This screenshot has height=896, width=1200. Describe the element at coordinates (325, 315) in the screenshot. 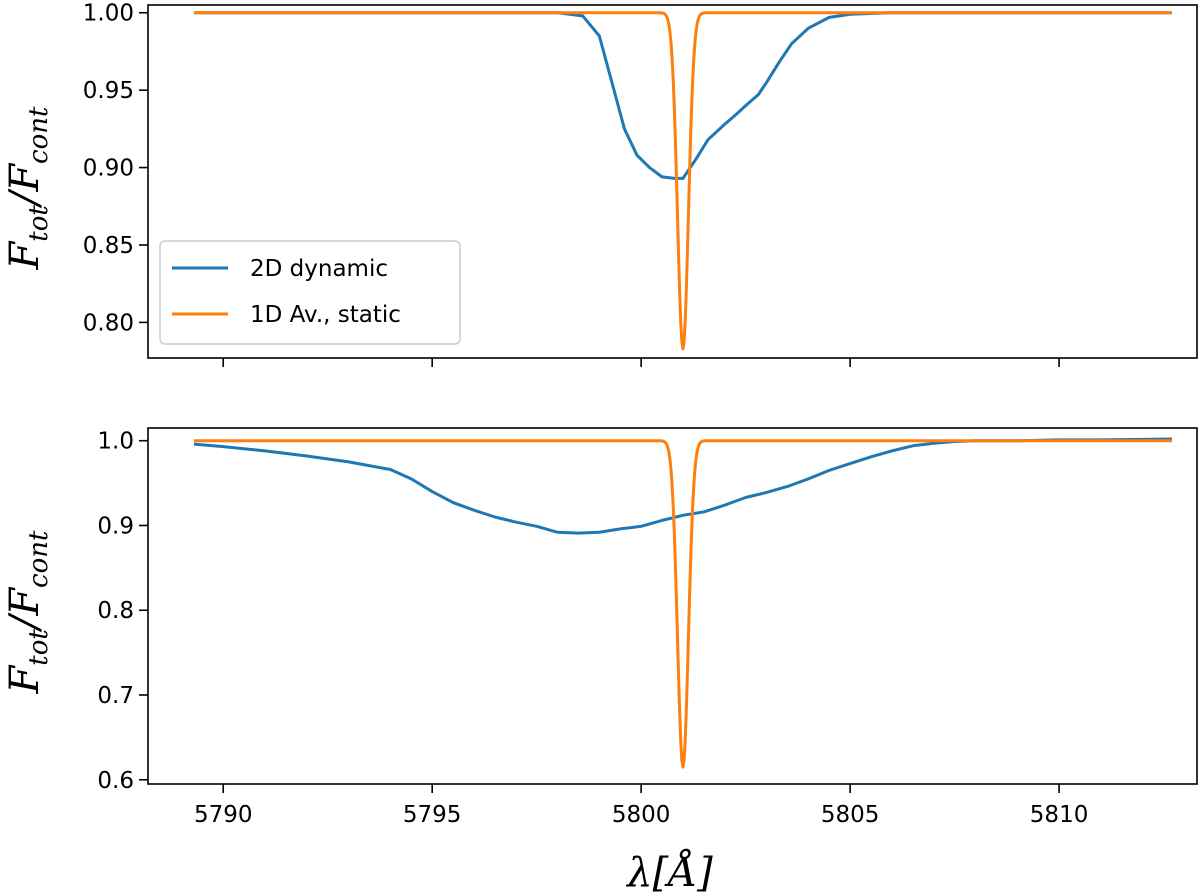

I see `legend-label-1d-static: 1D Av., static` at that location.